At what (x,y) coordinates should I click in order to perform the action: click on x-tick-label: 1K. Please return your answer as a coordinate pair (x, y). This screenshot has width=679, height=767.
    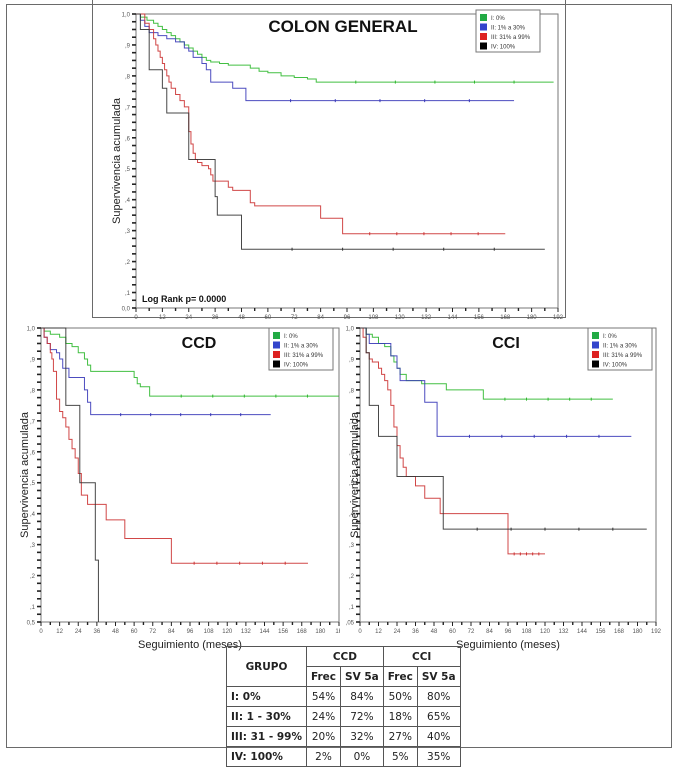
    Looking at the image, I should click on (337, 632).